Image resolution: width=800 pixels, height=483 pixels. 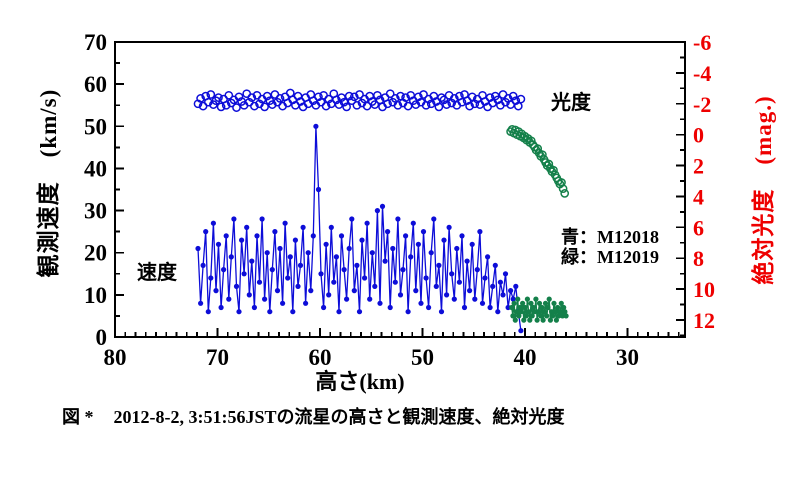 What do you see at coordinates (102, 337) in the screenshot?
I see `y-left-tick-label: 0` at bounding box center [102, 337].